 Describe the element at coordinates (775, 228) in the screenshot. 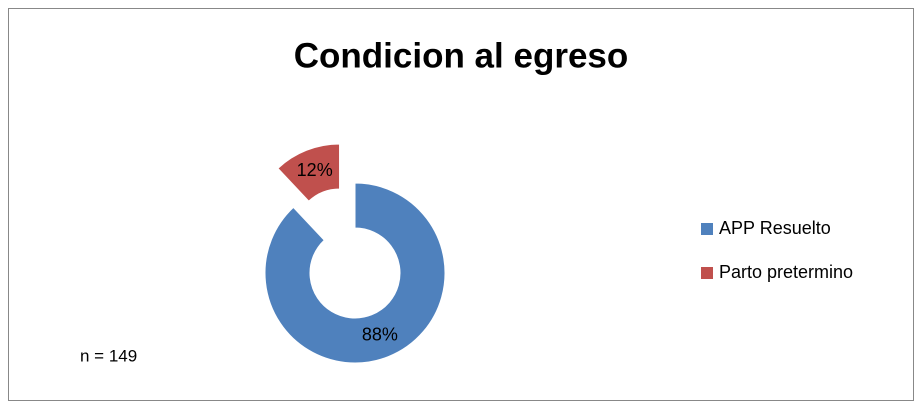

I see `legend-label: APP Resuelto` at that location.